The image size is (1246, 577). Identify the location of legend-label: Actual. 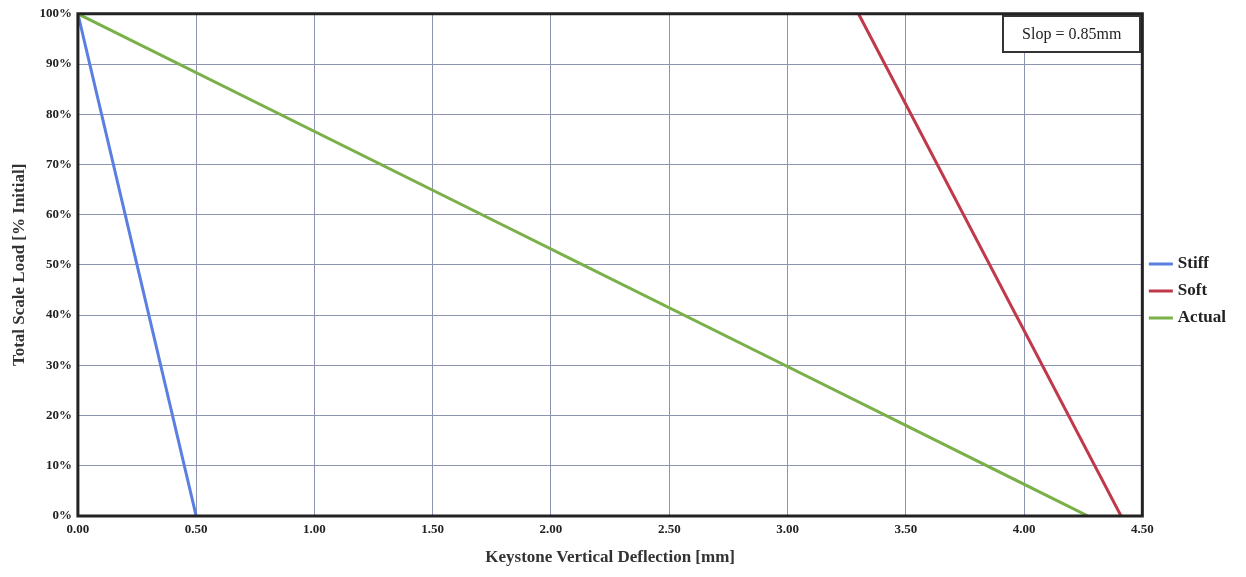
(1202, 317).